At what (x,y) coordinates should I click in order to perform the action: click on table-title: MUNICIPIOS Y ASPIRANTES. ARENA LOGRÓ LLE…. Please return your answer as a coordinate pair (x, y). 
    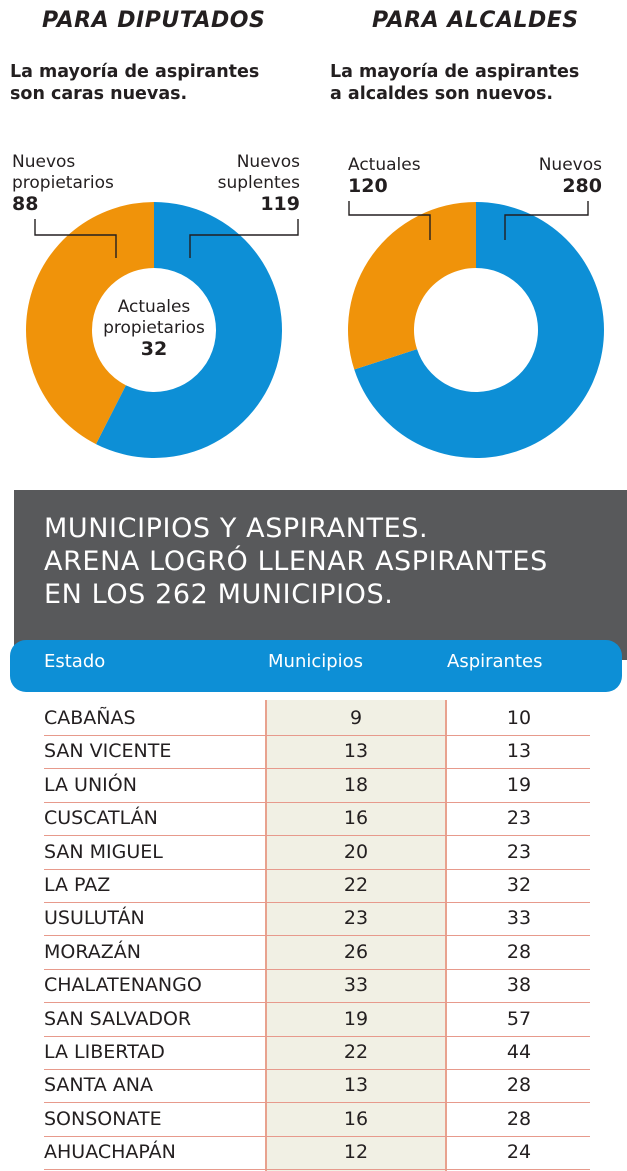
    Looking at the image, I should click on (296, 561).